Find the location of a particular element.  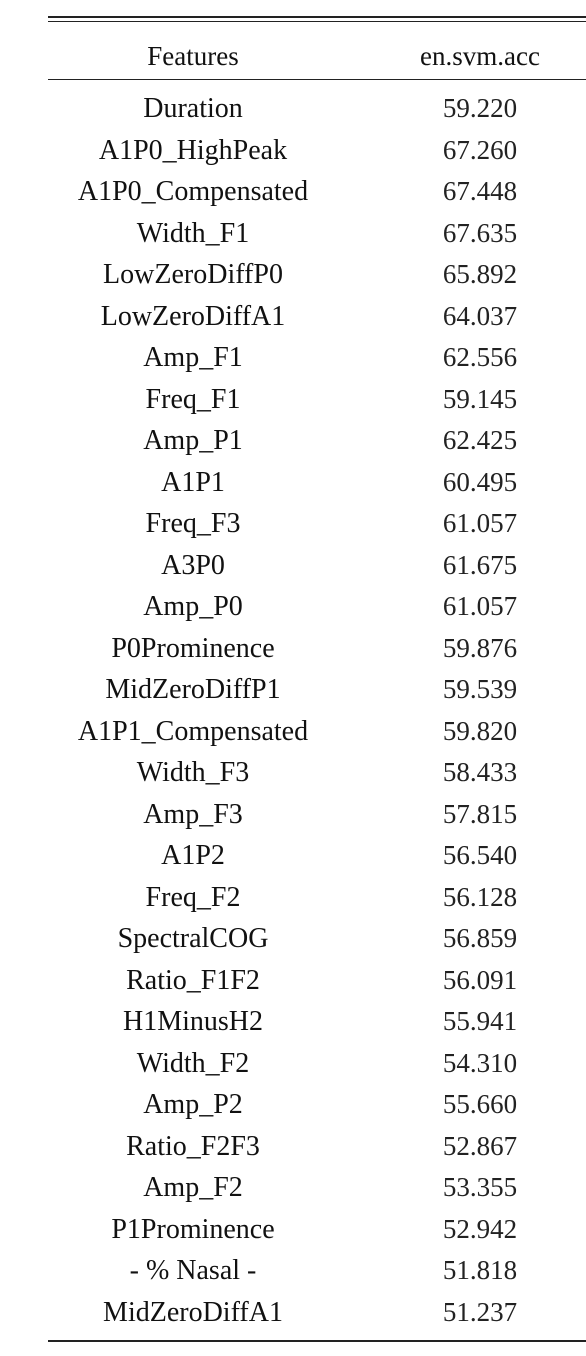

feature-name-cell: Freq_F3 is located at coordinates (193, 523).